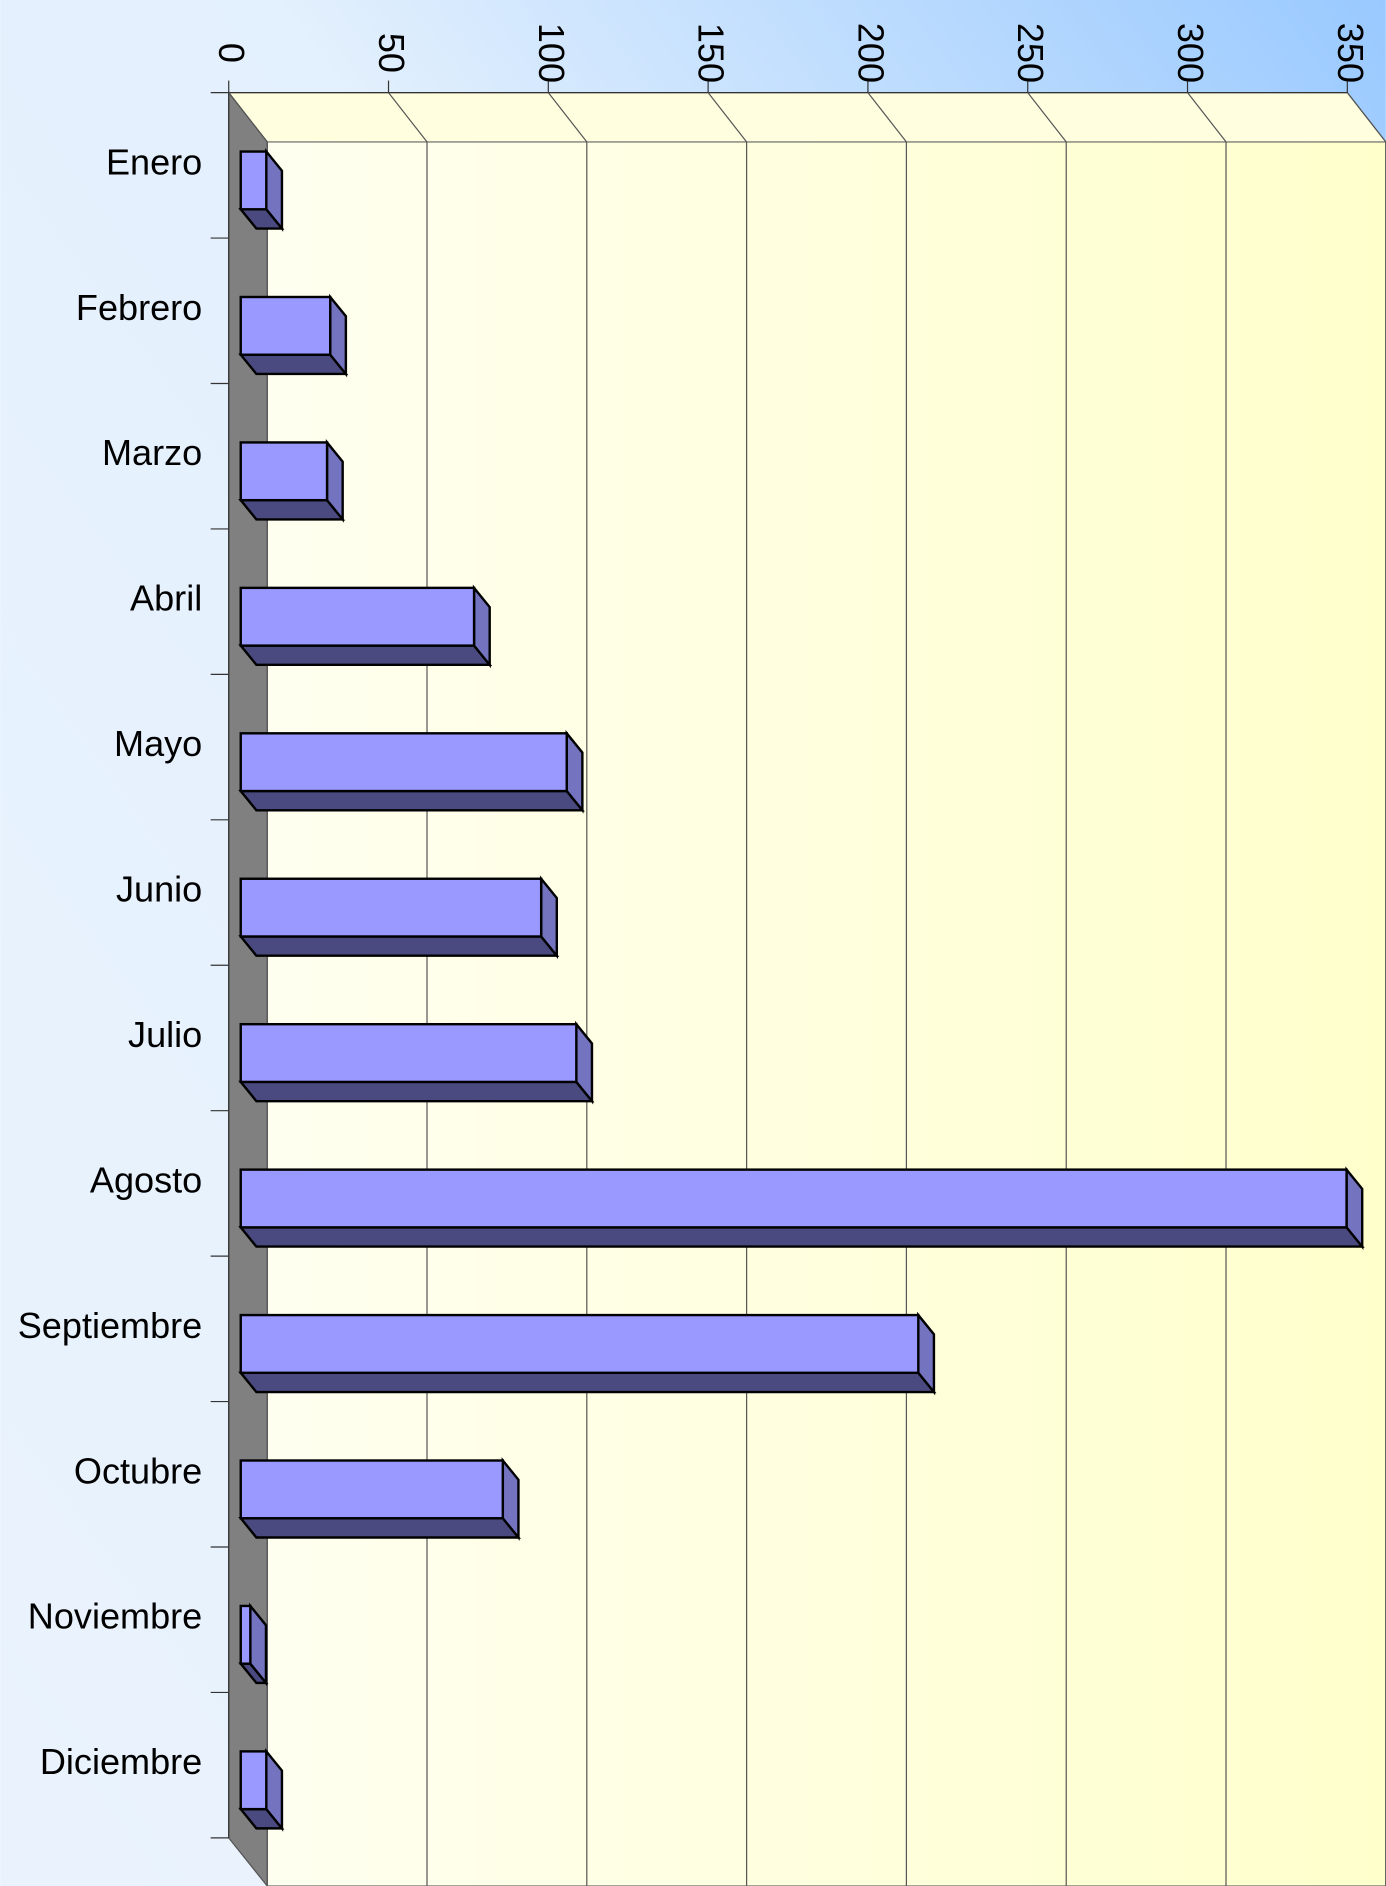 The width and height of the screenshot is (1386, 1886). Describe the element at coordinates (870, 53) in the screenshot. I see `x-tick-label: 200` at that location.